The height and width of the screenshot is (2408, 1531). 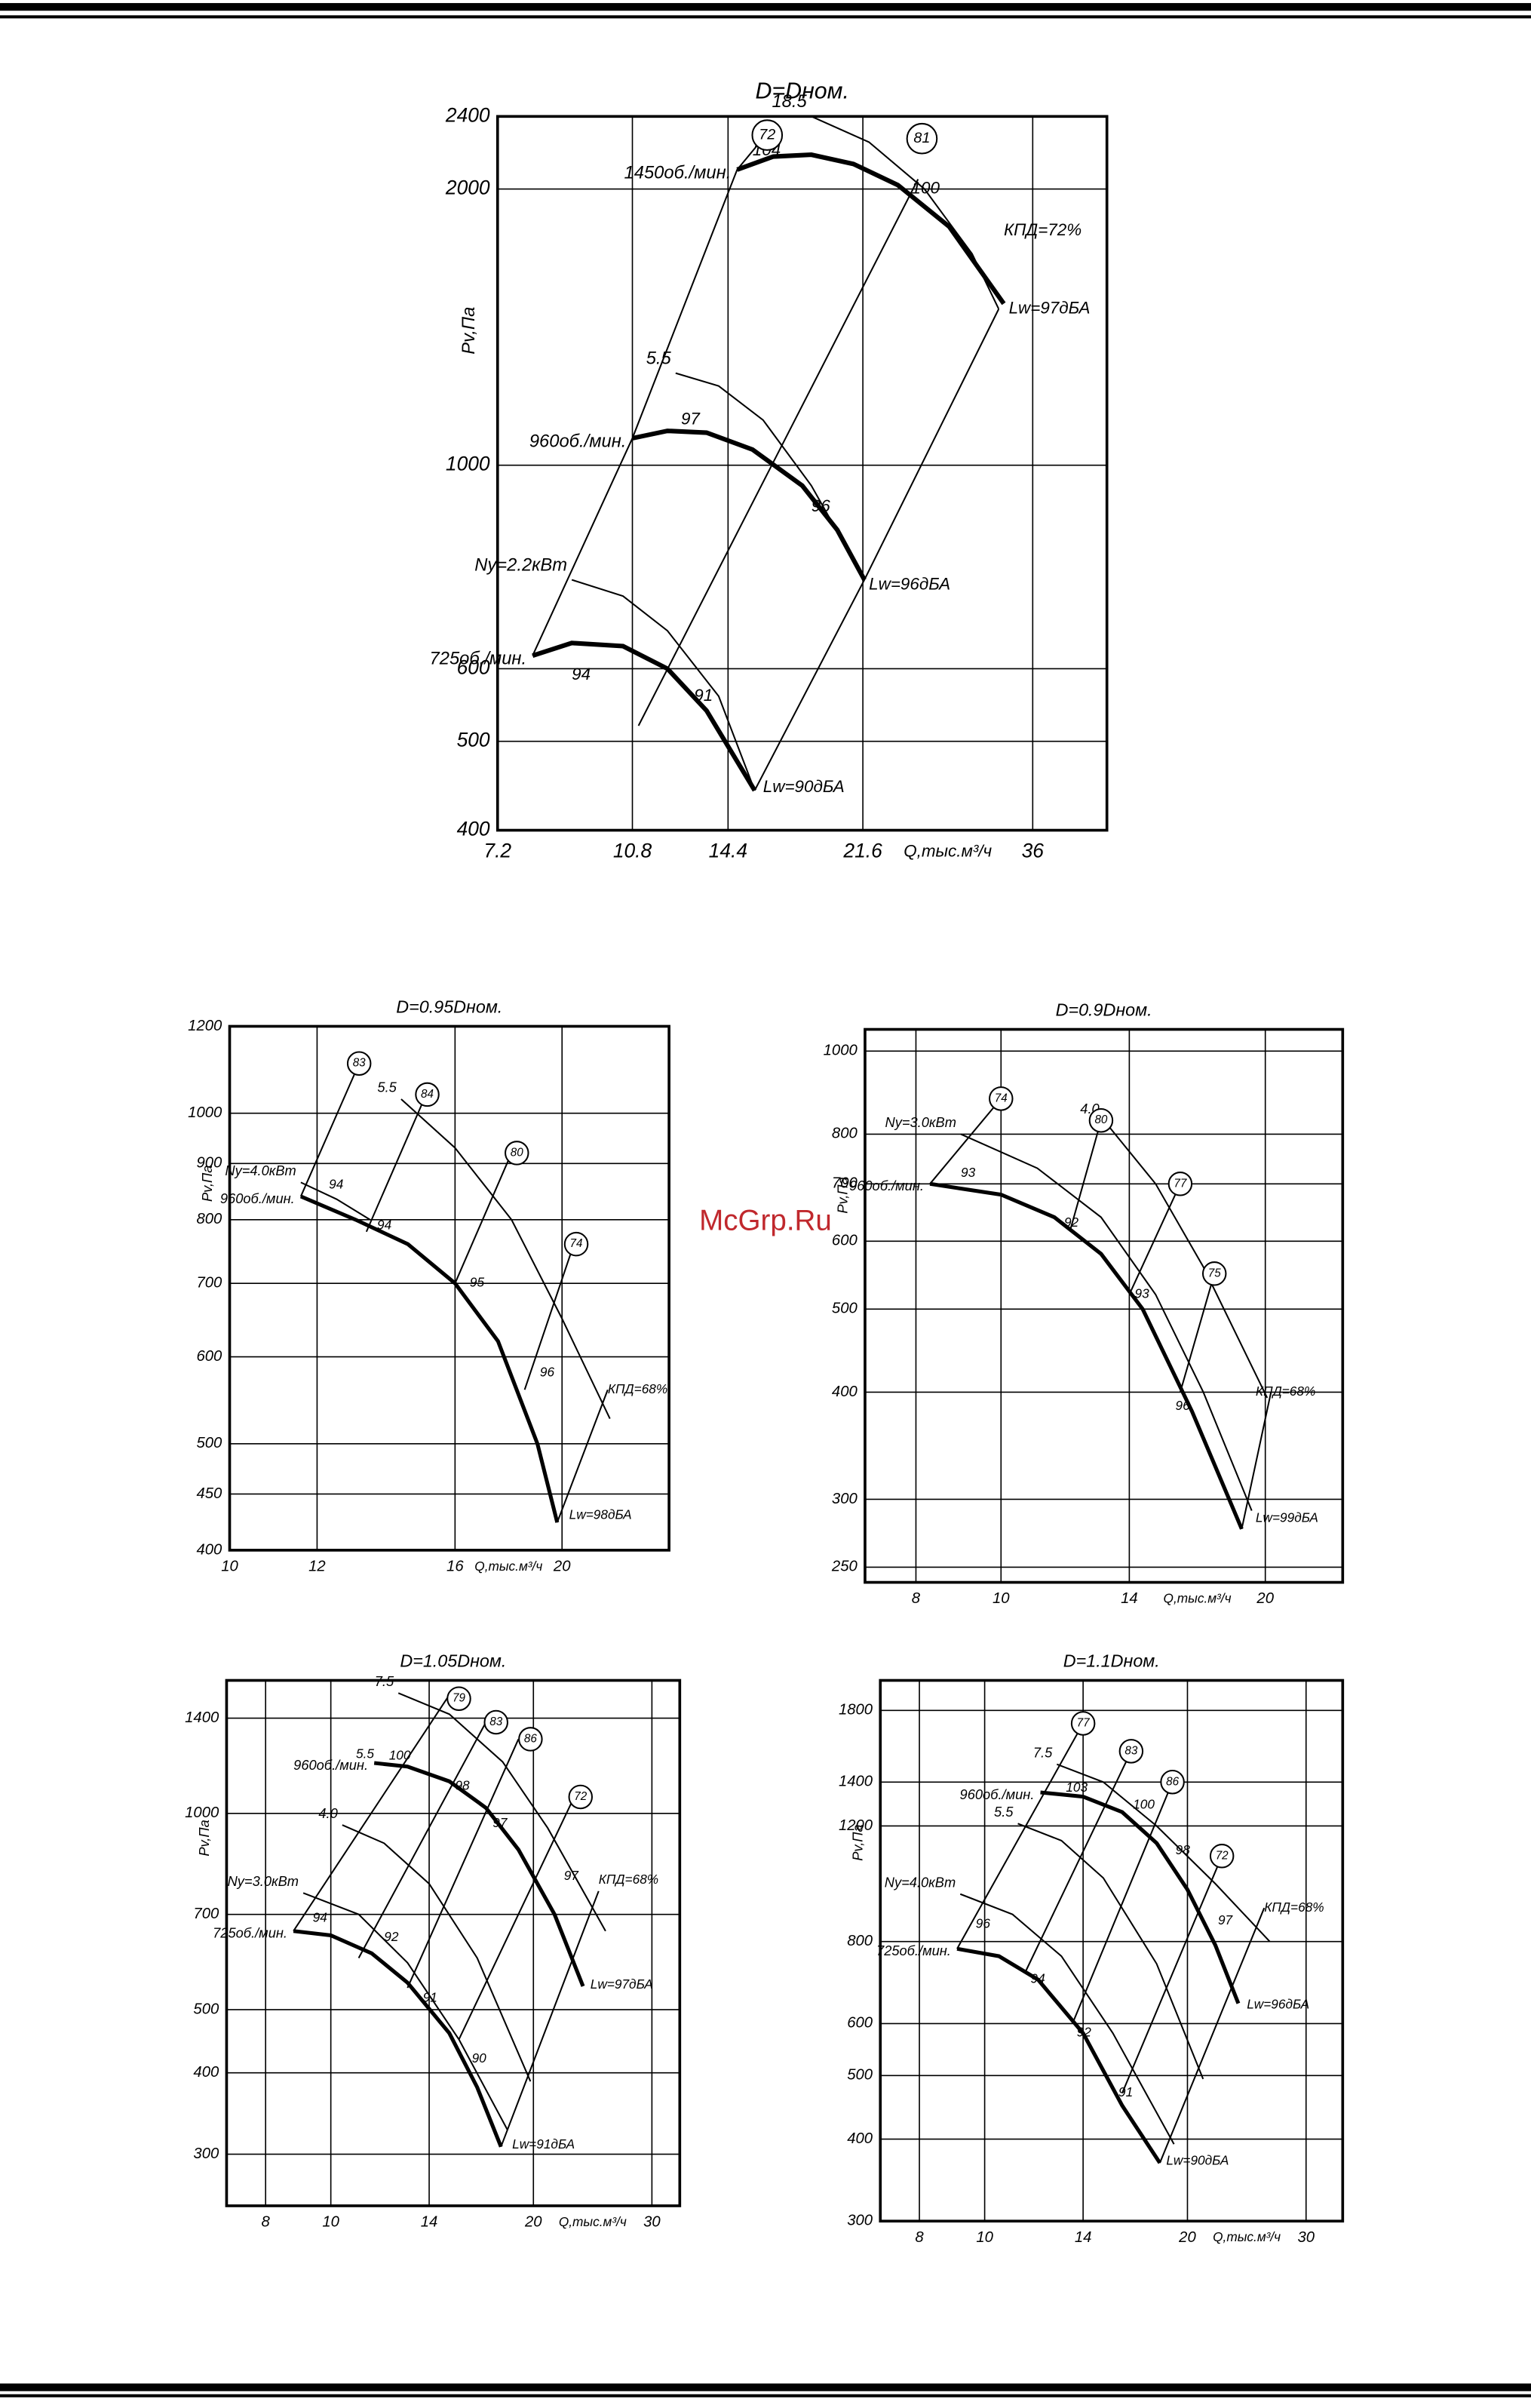 What do you see at coordinates (1034, 851) in the screenshot?
I see `x-tick-label: 36` at bounding box center [1034, 851].